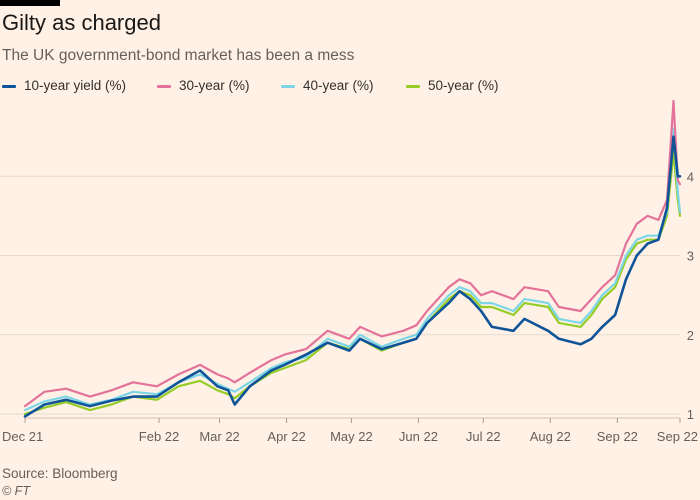 The image size is (700, 500). What do you see at coordinates (75, 85) in the screenshot?
I see `legend-label: 10-year yield (%)` at bounding box center [75, 85].